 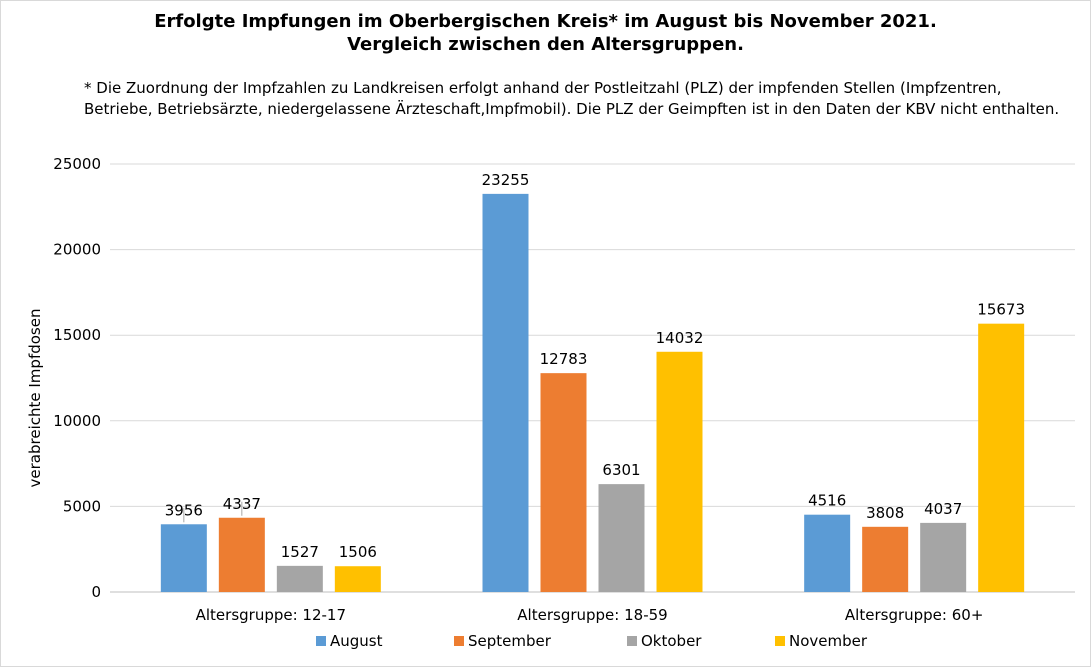 I want to click on data-label: 4516, so click(x=827, y=501).